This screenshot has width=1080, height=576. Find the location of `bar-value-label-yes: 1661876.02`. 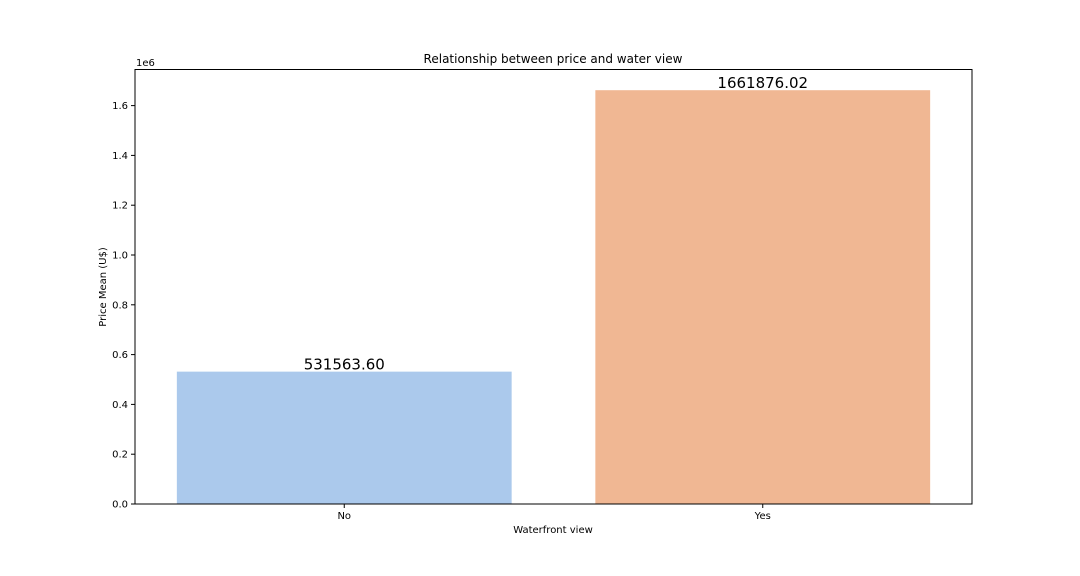

bar-value-label-yes: 1661876.02 is located at coordinates (762, 83).